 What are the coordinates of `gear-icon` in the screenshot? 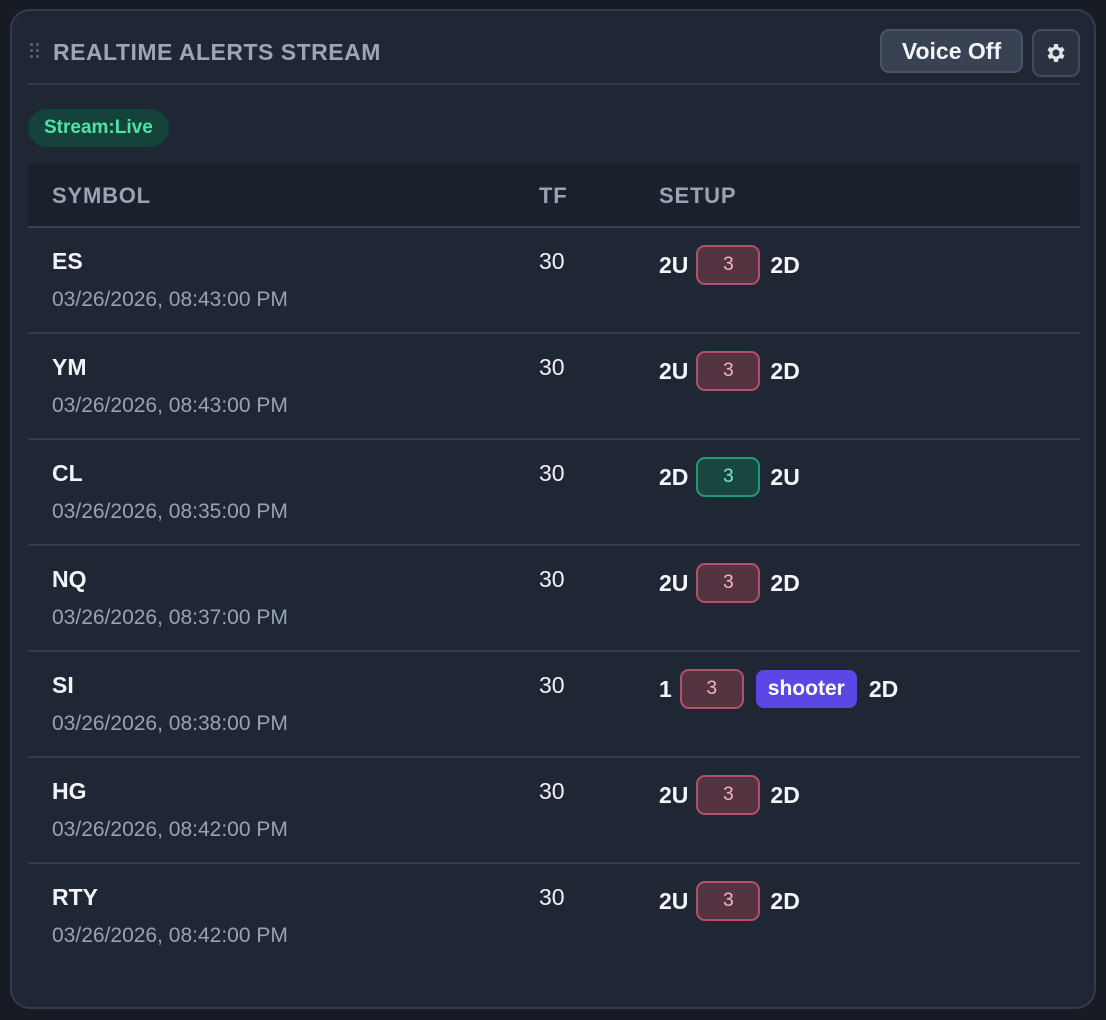 It's located at (1056, 53).